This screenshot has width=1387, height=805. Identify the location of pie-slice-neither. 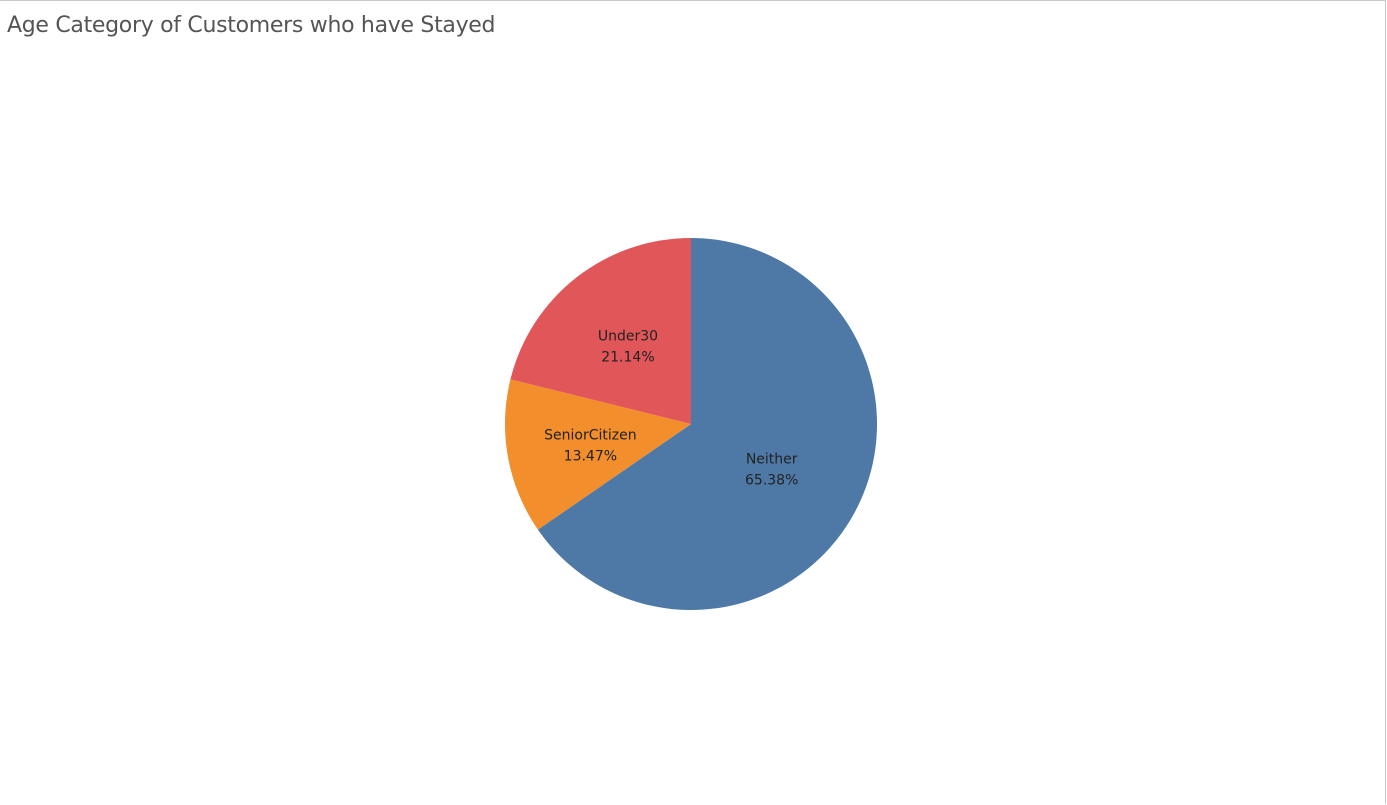
(707, 424).